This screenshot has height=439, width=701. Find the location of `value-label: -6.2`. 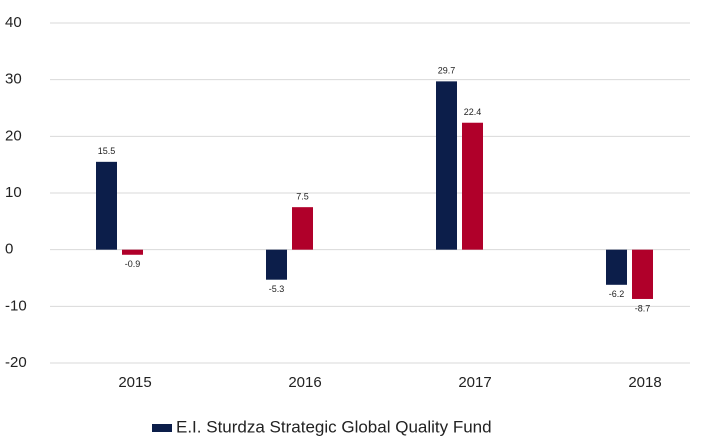

value-label: -6.2 is located at coordinates (617, 294).